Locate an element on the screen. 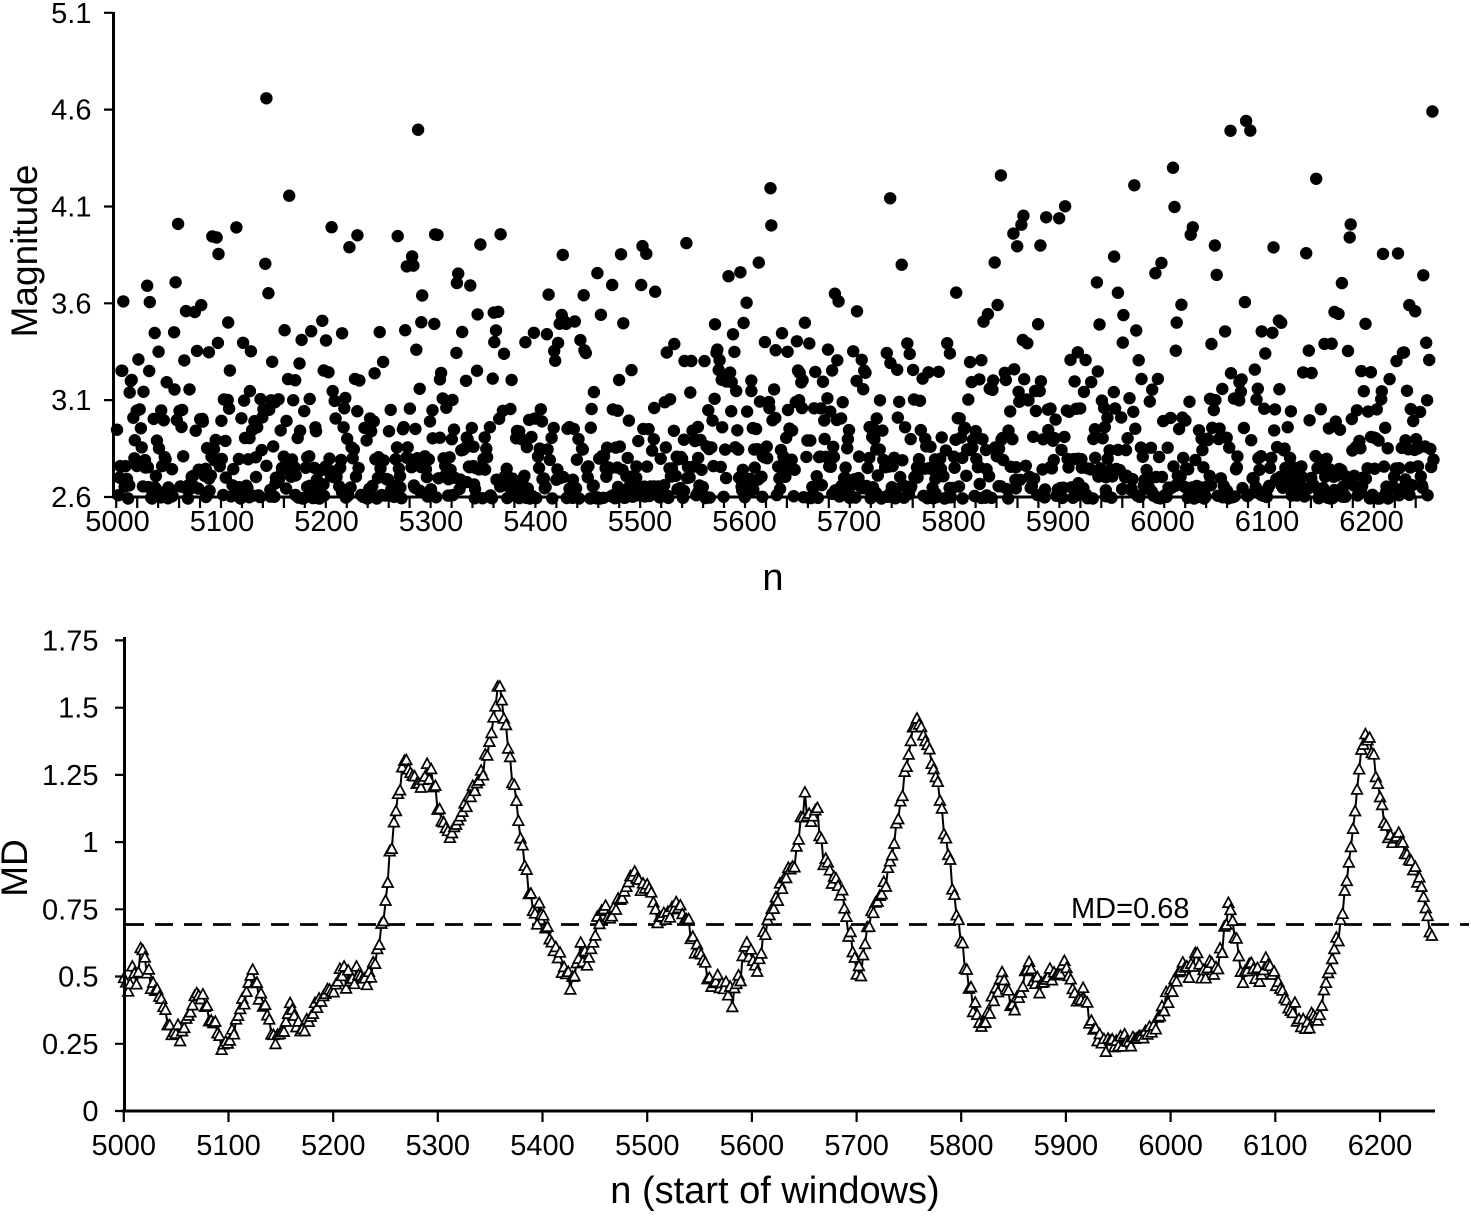 The width and height of the screenshot is (1471, 1222). svg-text: 1 is located at coordinates (90, 843).